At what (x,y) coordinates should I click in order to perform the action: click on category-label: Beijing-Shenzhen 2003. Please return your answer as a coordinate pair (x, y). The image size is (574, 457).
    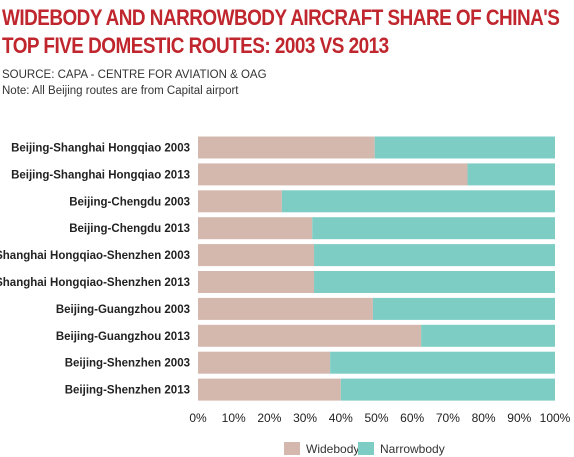
    Looking at the image, I should click on (127, 364).